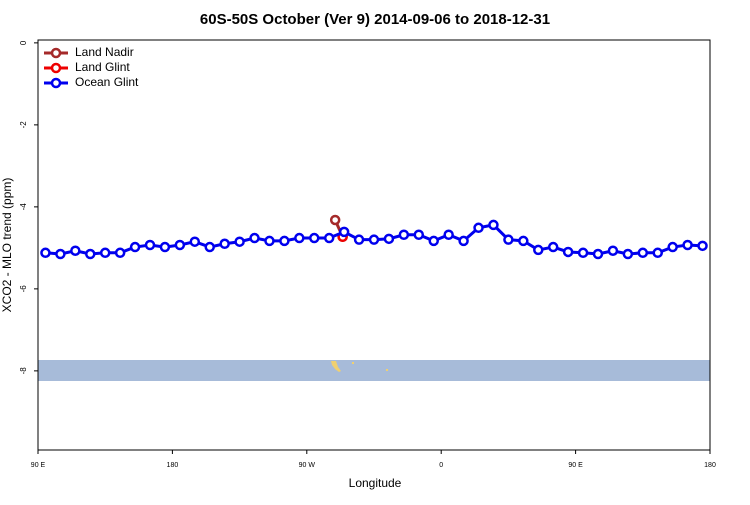 The height and width of the screenshot is (505, 750). Describe the element at coordinates (23, 42) in the screenshot. I see `y-tick-label: 0` at that location.